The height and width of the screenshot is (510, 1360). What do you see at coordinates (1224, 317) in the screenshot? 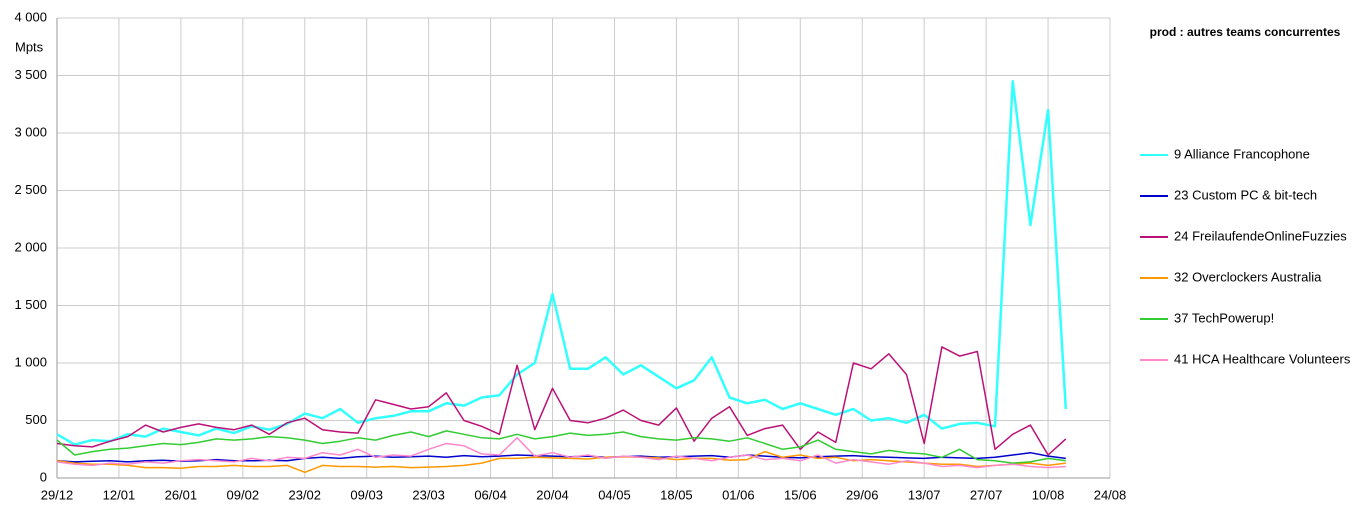
I see `legend-label: 37 TechPowerup!` at bounding box center [1224, 317].